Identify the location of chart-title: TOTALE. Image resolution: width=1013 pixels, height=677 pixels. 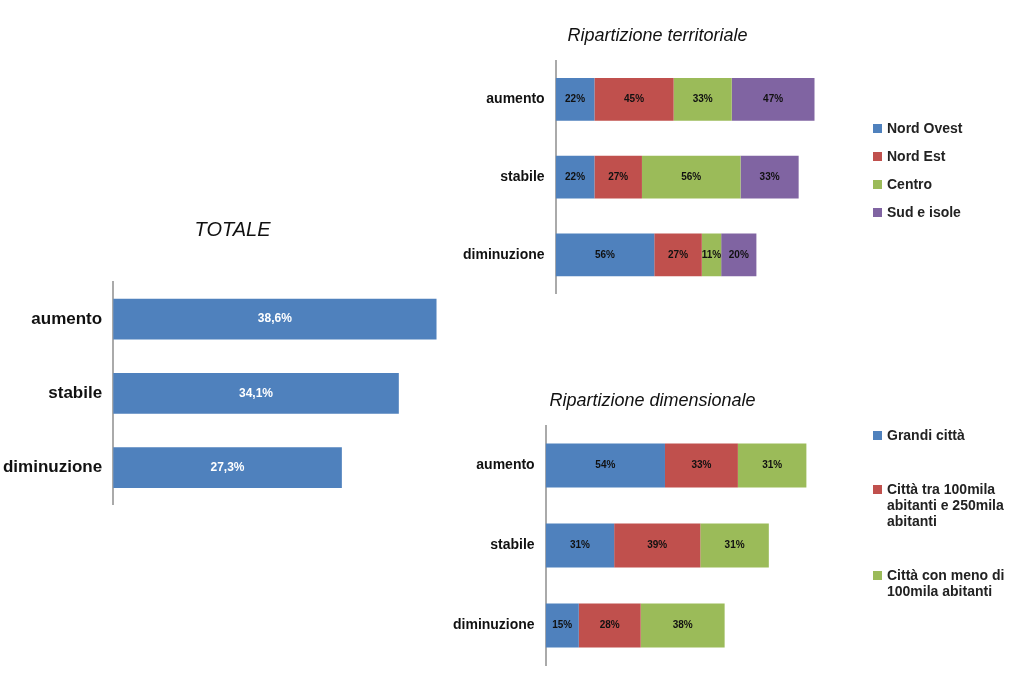
(233, 228).